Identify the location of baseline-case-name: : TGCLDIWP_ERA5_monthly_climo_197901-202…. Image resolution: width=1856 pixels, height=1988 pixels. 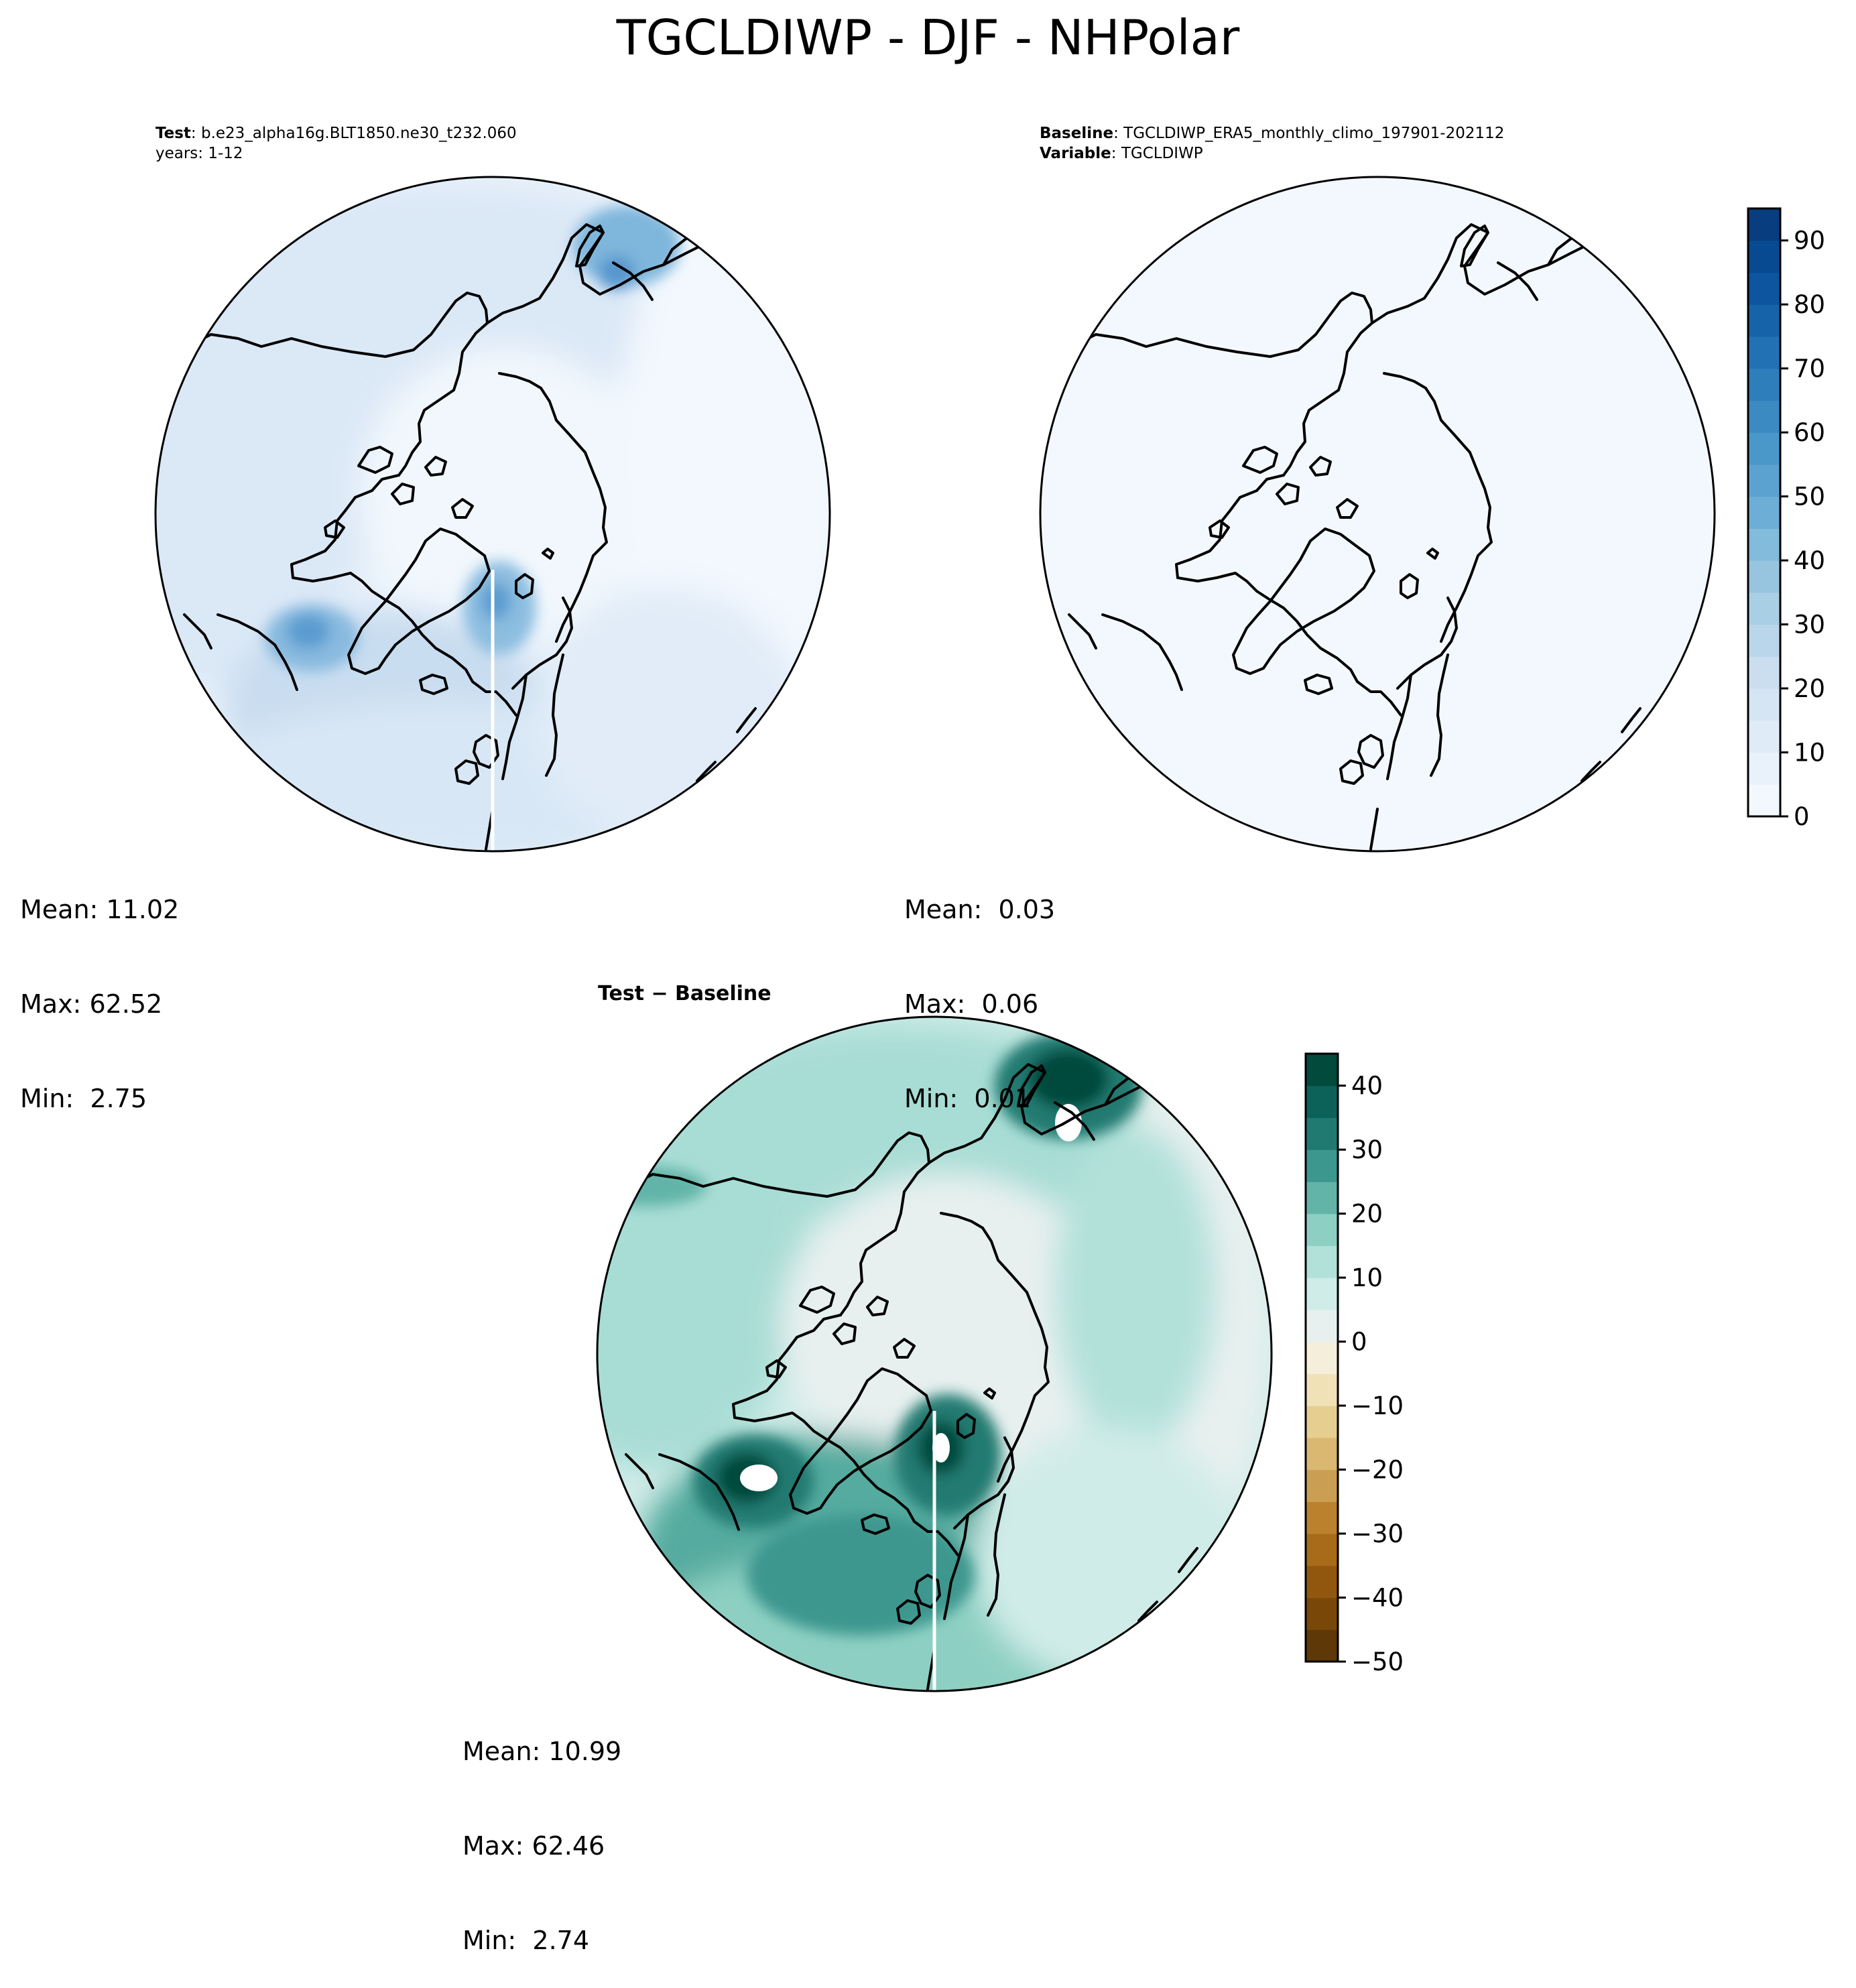
(1309, 133).